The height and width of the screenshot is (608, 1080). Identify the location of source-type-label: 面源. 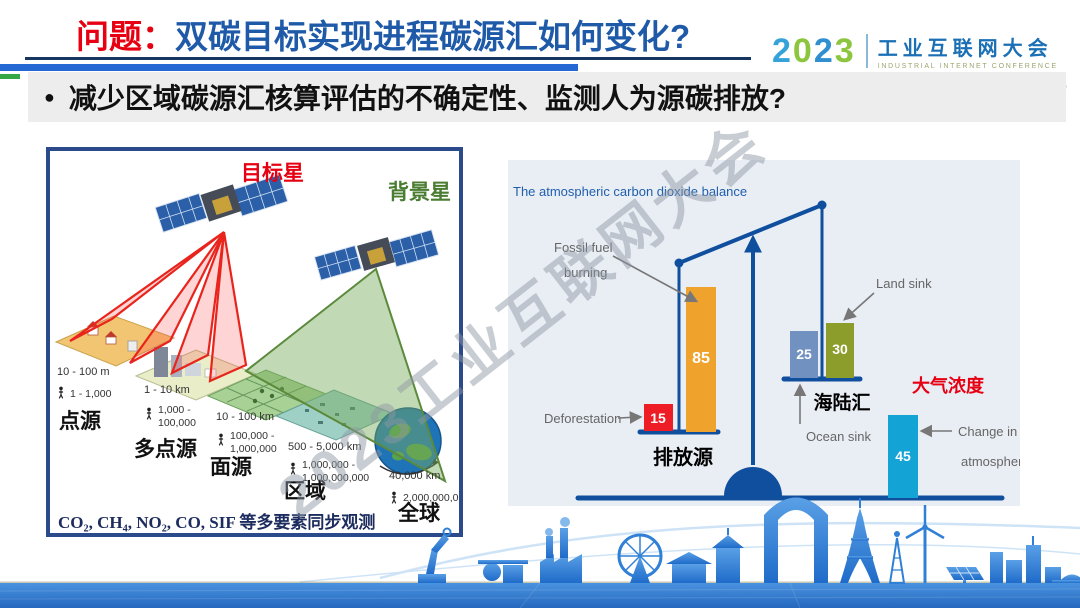
(231, 467).